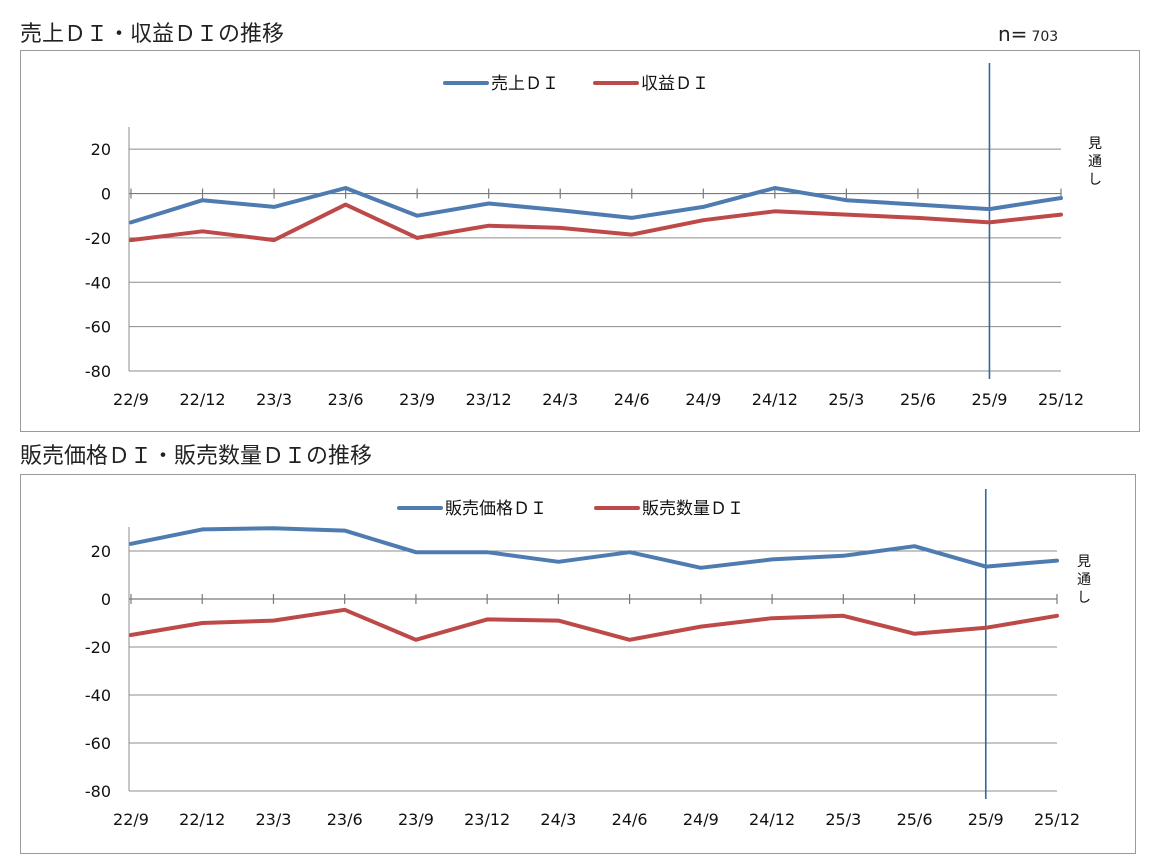 The image size is (1162, 858). What do you see at coordinates (152, 34) in the screenshot?
I see `chart-1-title: 売上ＤＩ・収益ＤＩの推移` at bounding box center [152, 34].